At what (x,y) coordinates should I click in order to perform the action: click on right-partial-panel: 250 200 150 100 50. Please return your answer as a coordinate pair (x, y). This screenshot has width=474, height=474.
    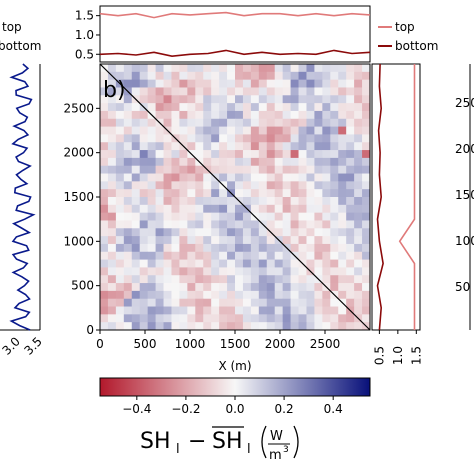
    Looking at the image, I should click on (464, 197).